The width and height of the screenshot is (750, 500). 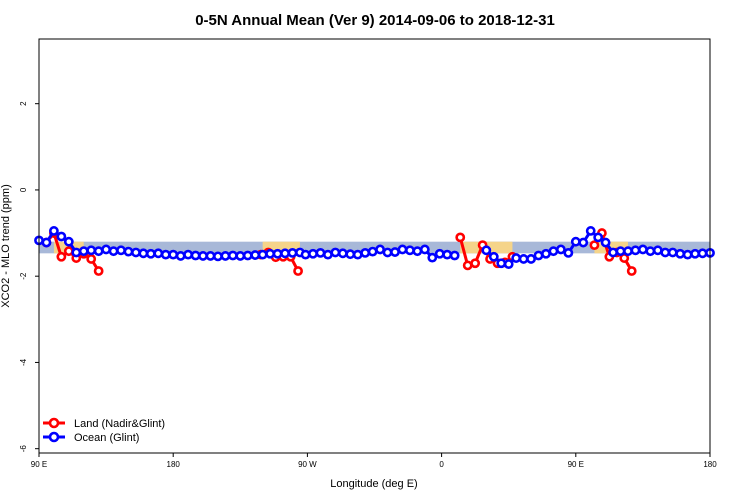 I want to click on legend-label-0: Land (Nadir&Glint), so click(x=119, y=424).